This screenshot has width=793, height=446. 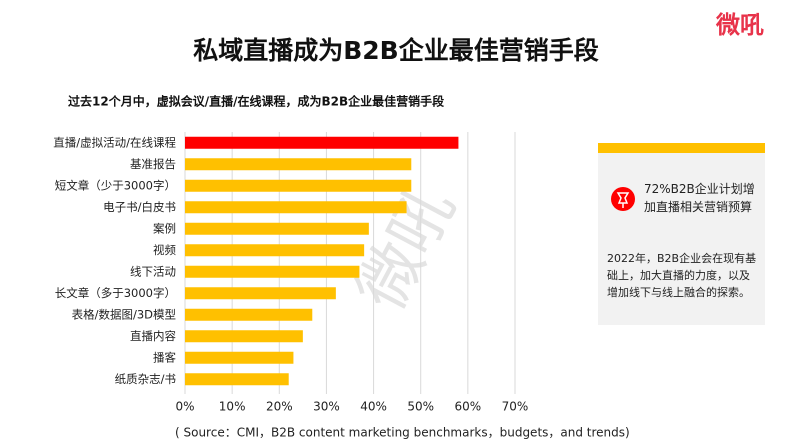 I want to click on y-tick-label: 直播内容, so click(x=153, y=336).